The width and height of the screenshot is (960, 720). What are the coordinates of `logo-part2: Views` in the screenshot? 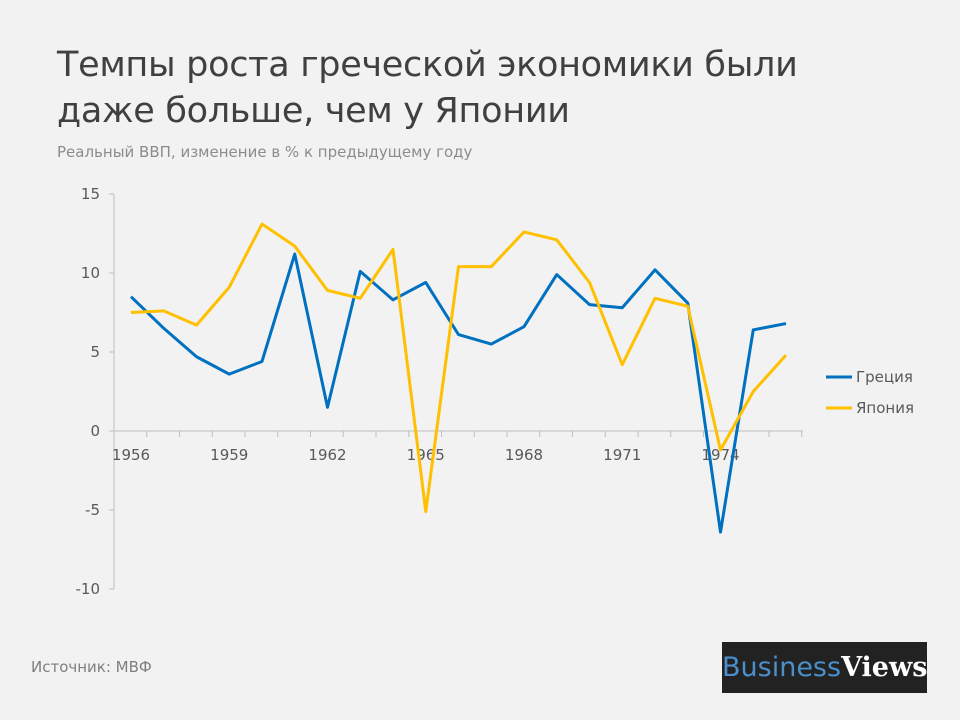 It's located at (884, 667).